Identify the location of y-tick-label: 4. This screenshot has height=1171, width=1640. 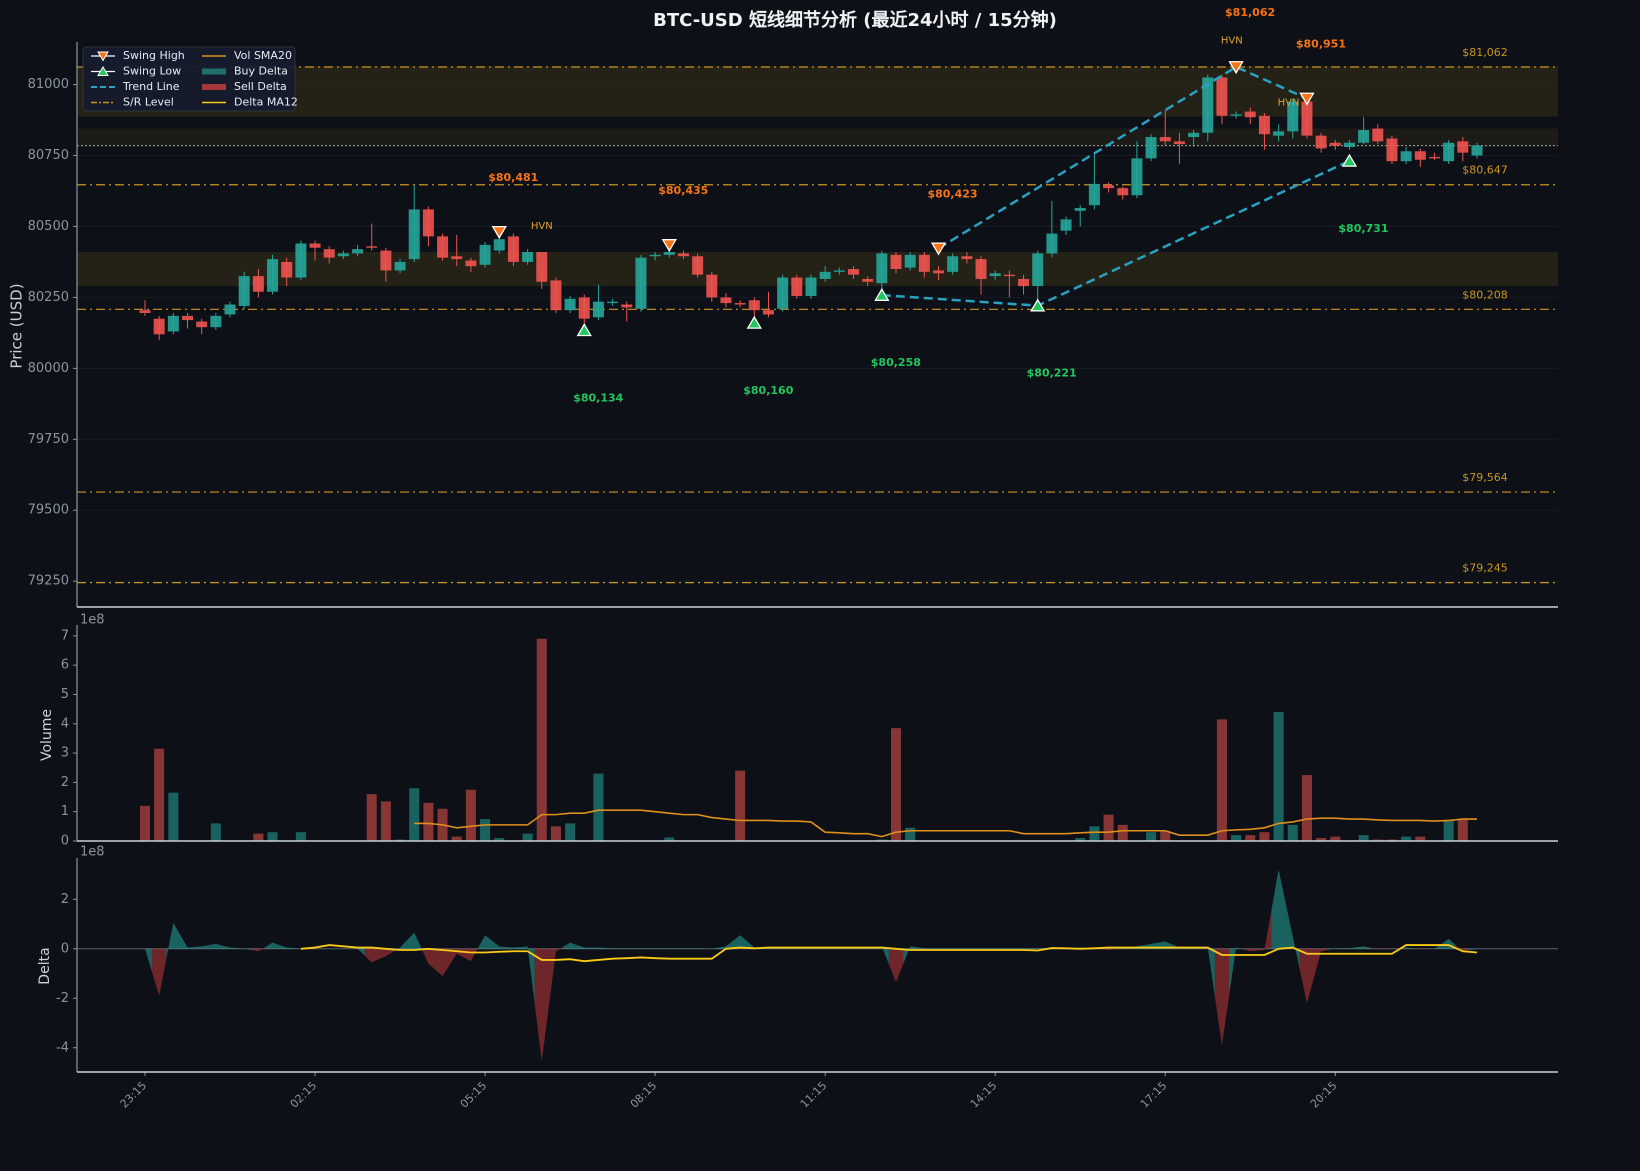
(65, 723).